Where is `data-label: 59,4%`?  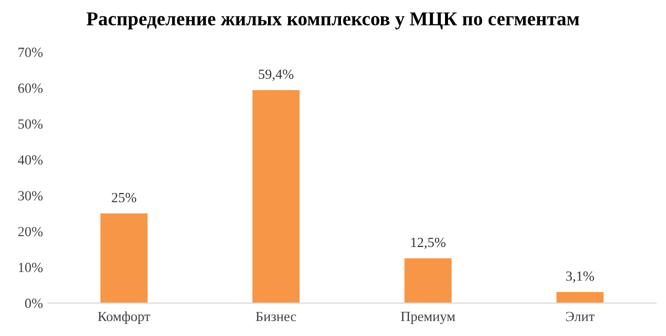 data-label: 59,4% is located at coordinates (276, 75).